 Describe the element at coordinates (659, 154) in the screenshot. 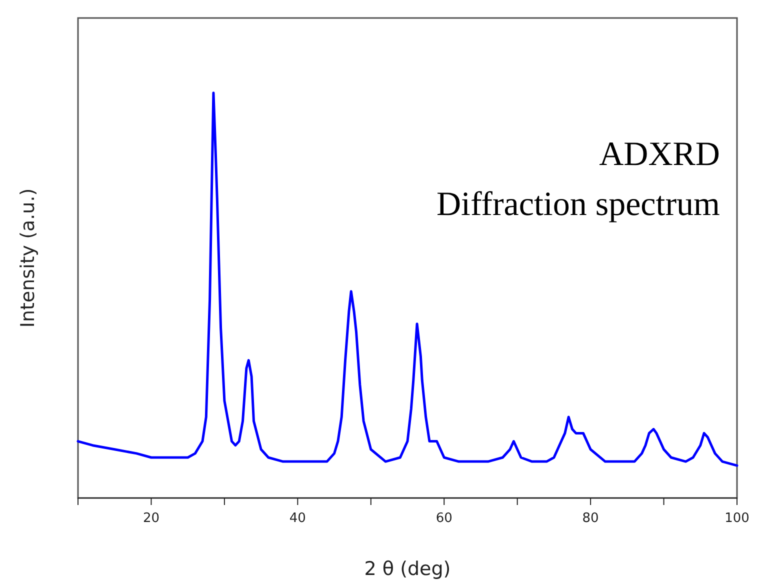

I see `annotation: ADXRD` at that location.